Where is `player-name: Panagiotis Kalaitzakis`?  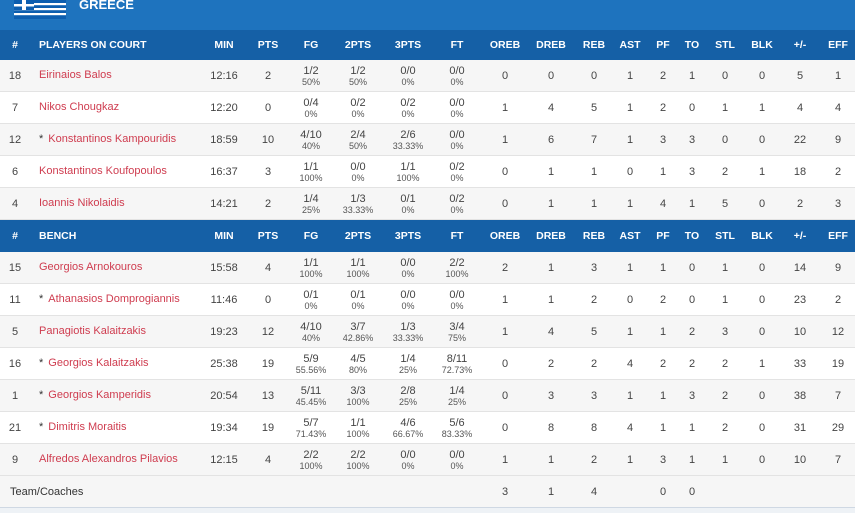 player-name: Panagiotis Kalaitzakis is located at coordinates (92, 331).